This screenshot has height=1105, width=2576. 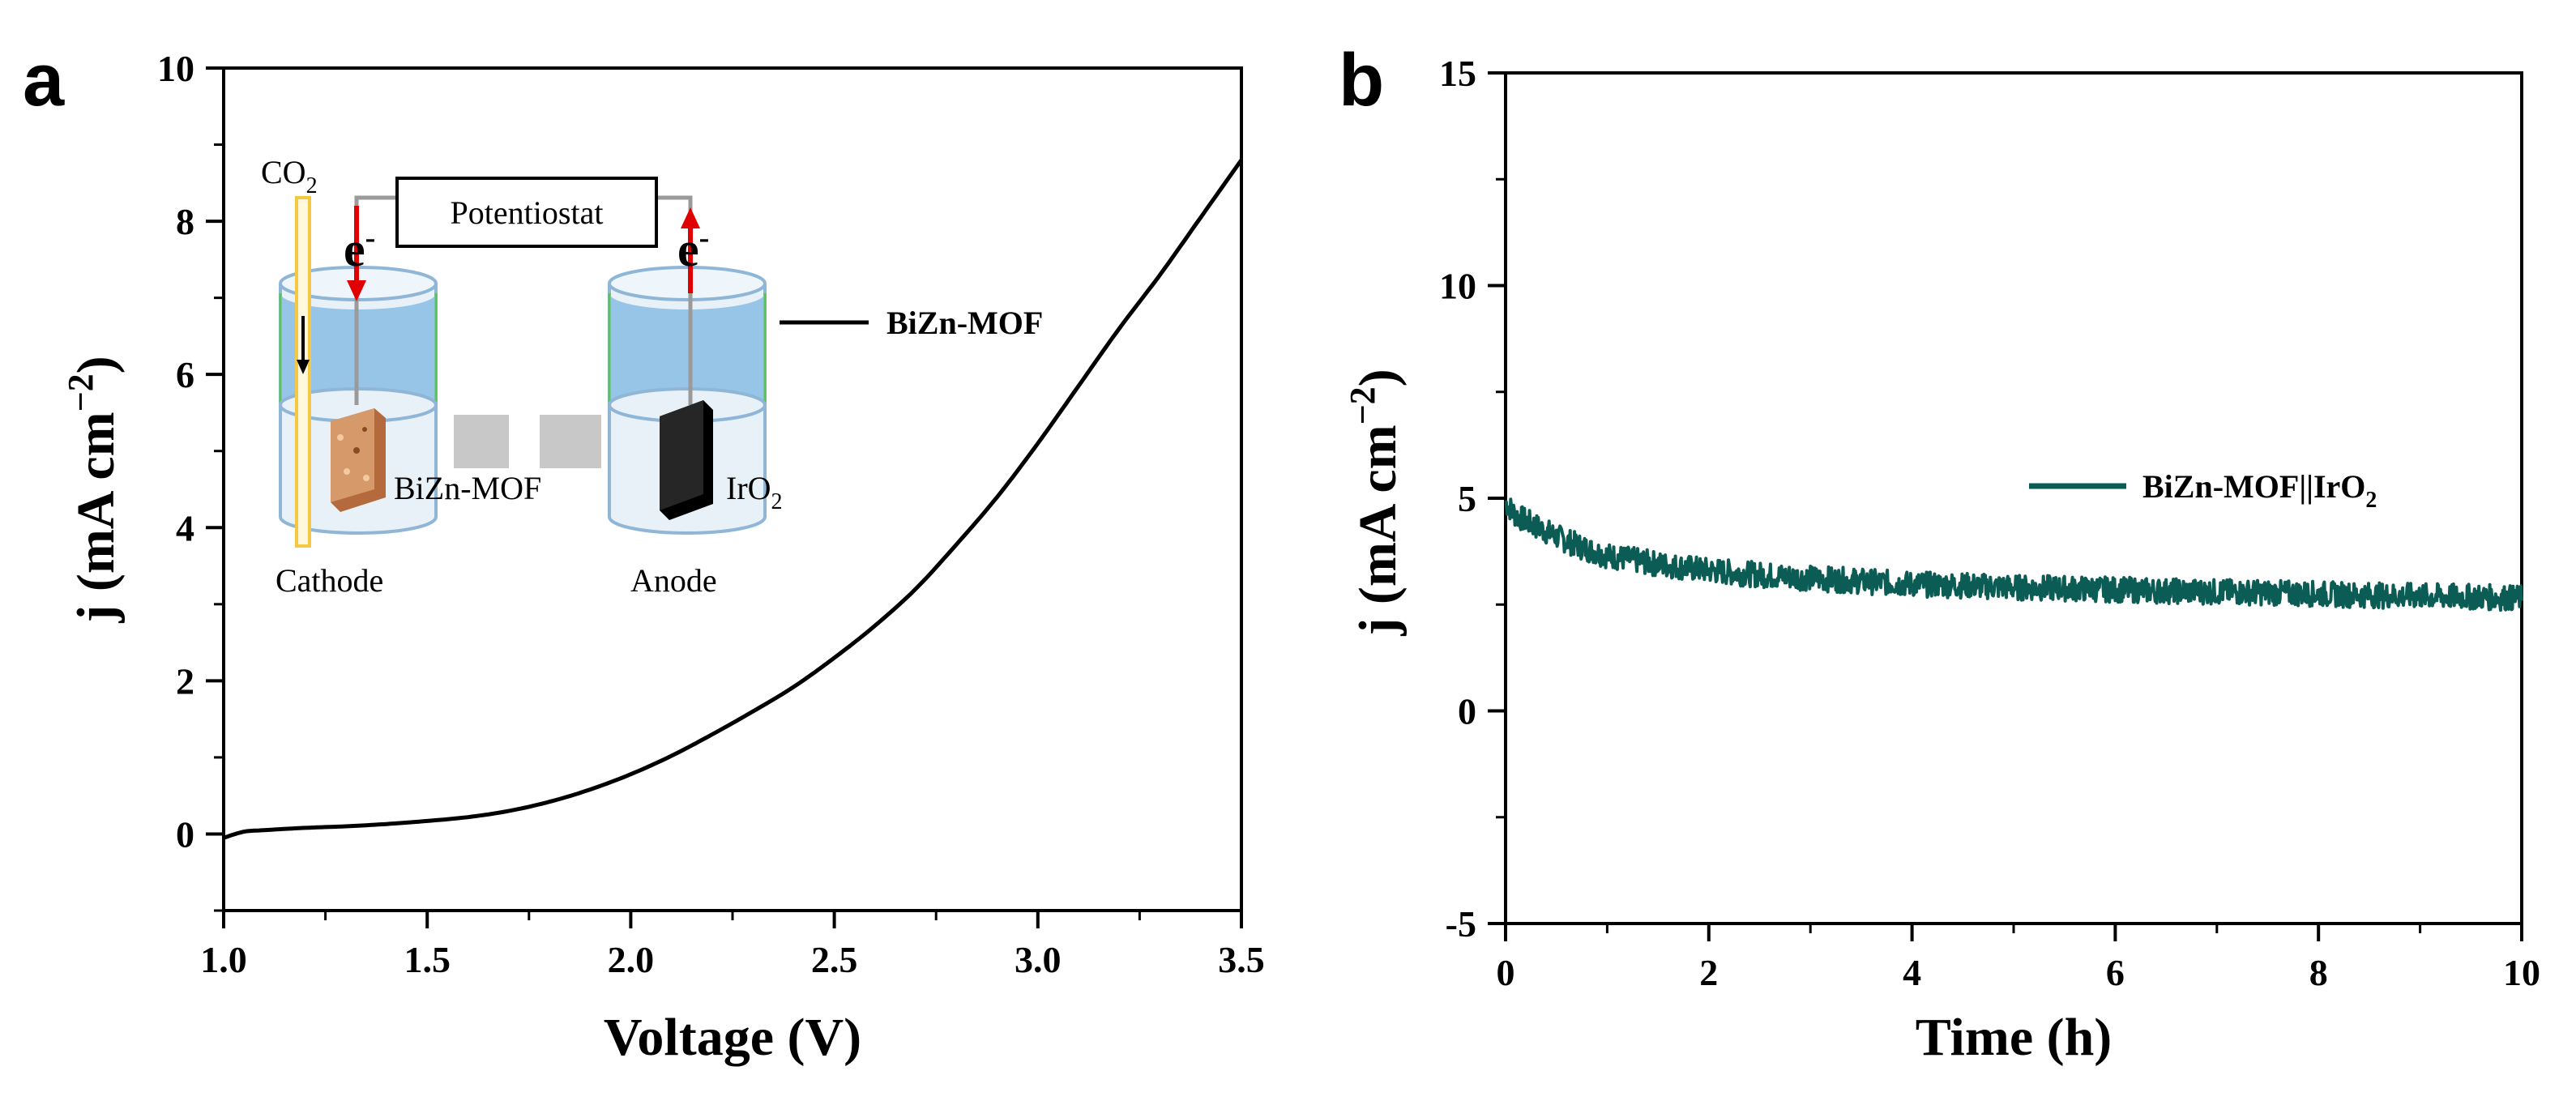 What do you see at coordinates (1912, 972) in the screenshot?
I see `panel-b-x-tick-label: 4` at bounding box center [1912, 972].